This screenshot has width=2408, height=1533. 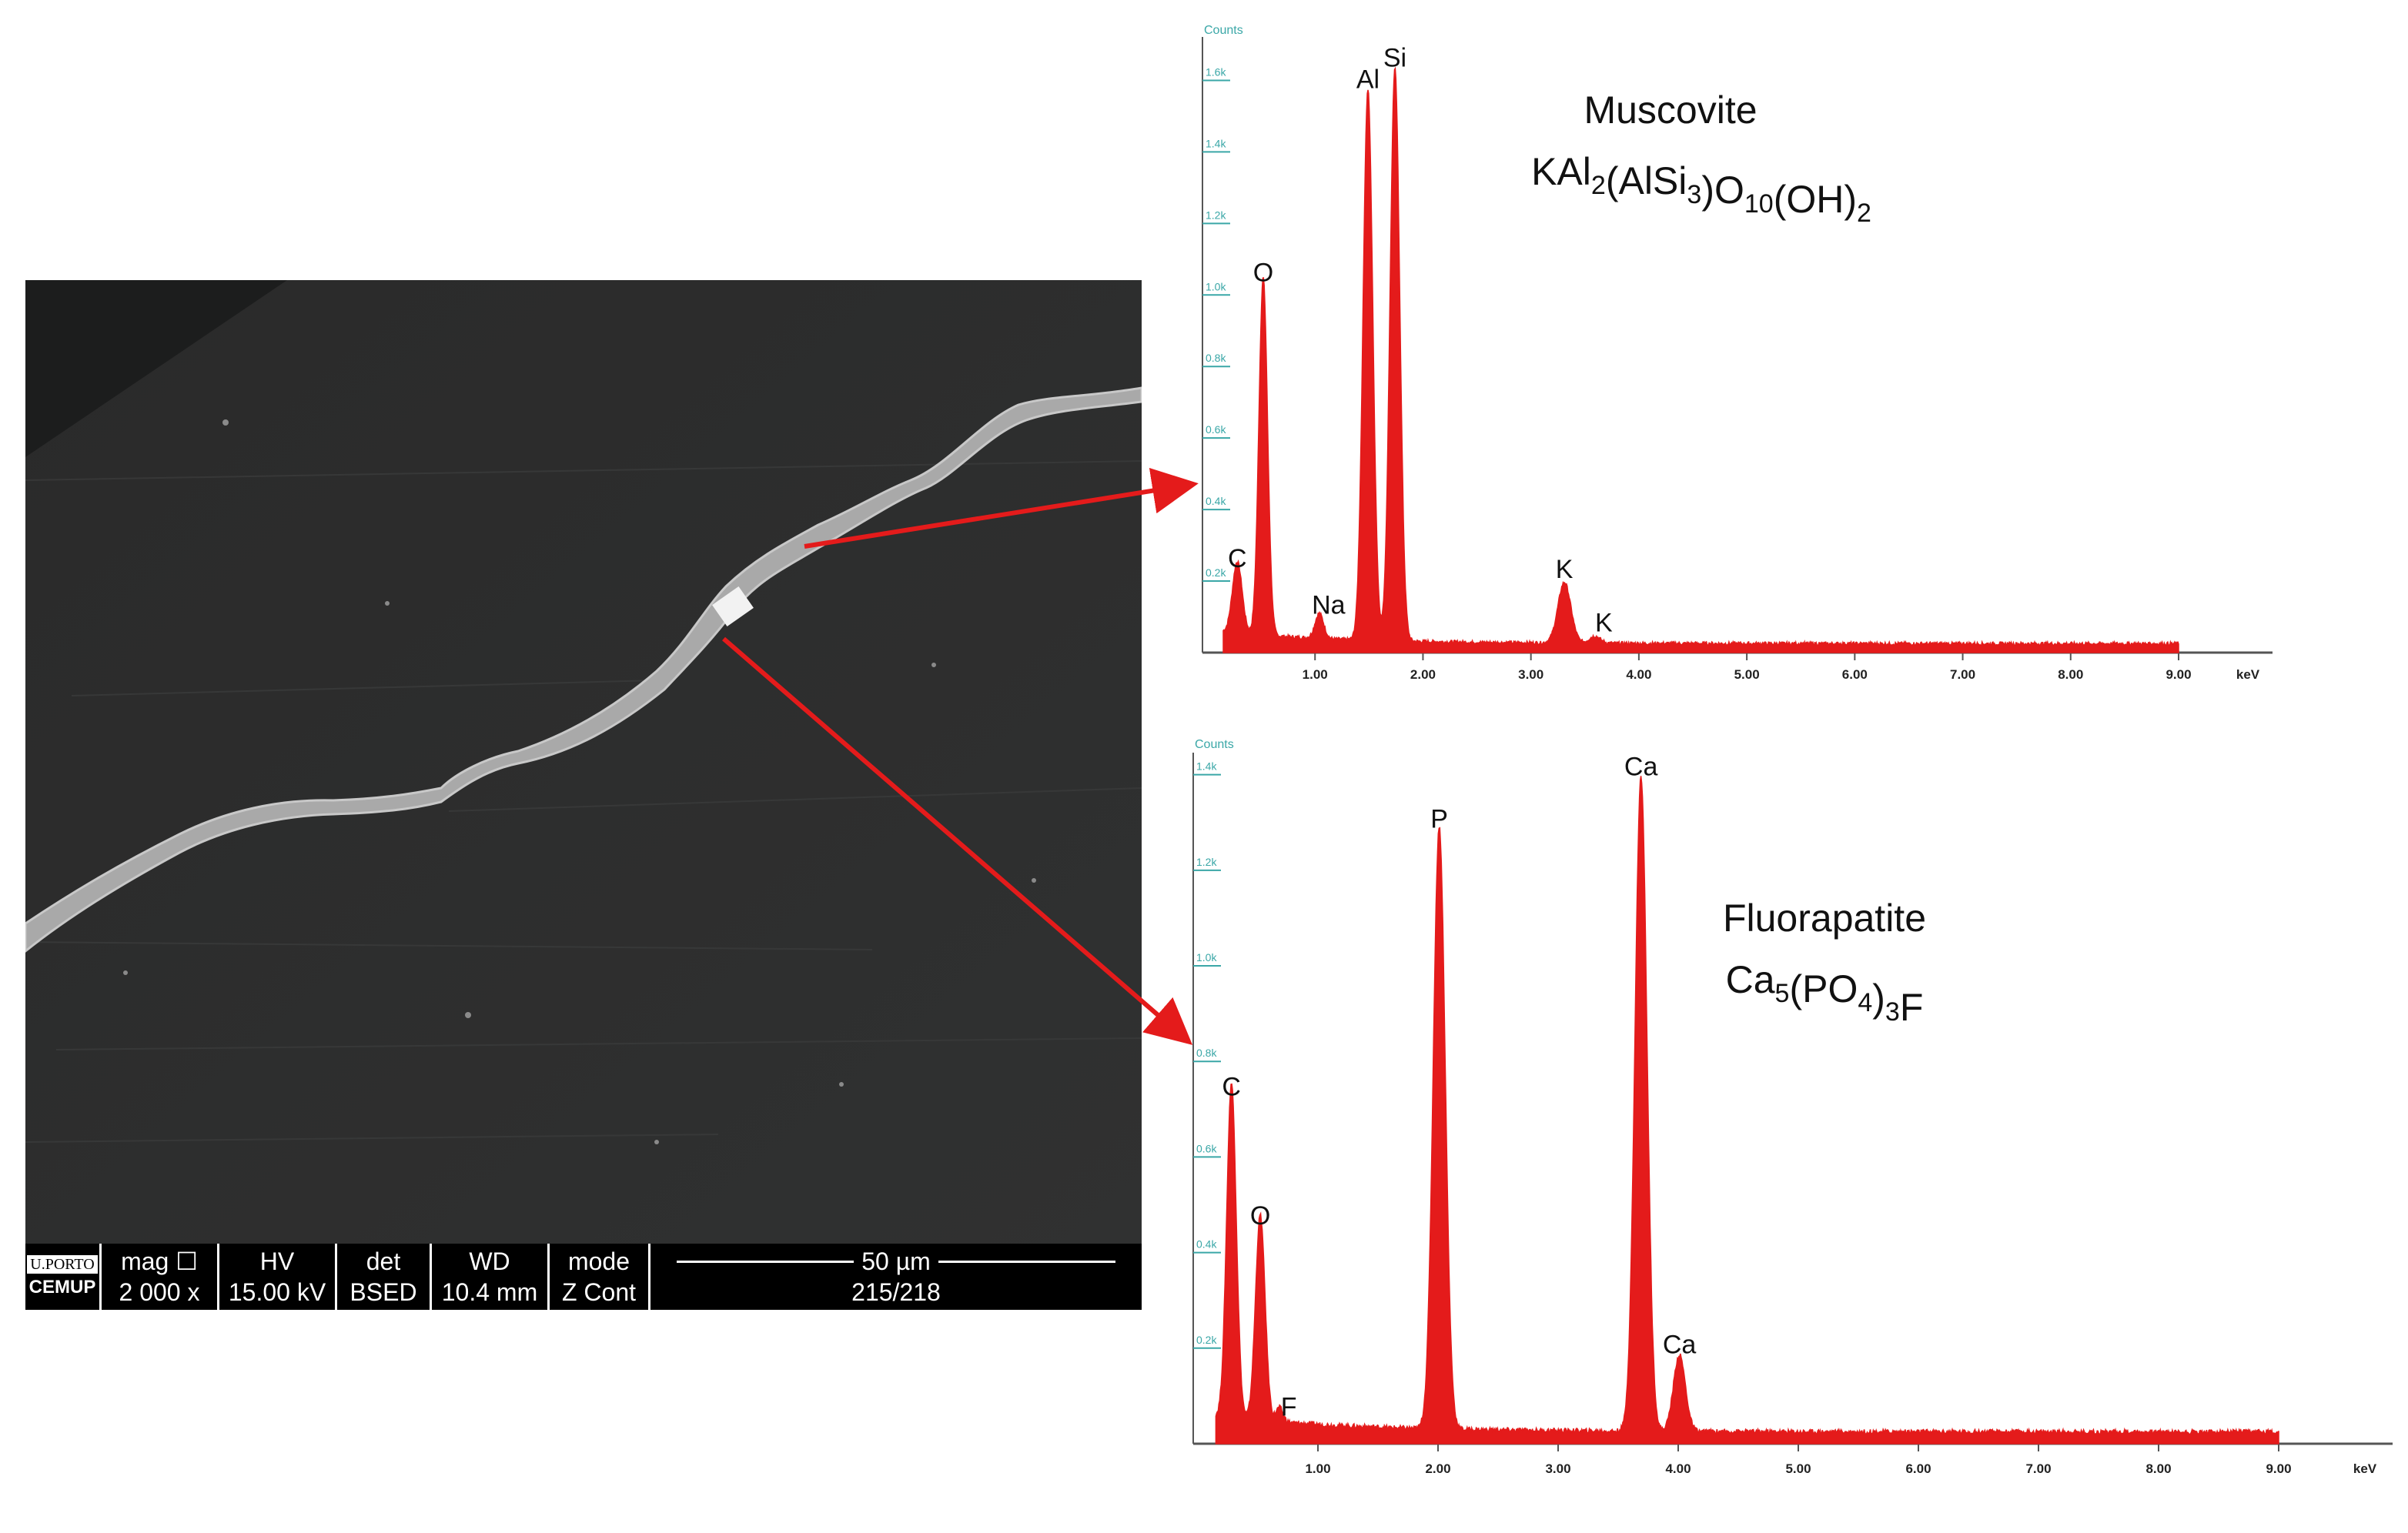 I want to click on peak-label-si: Si, so click(x=1394, y=57).